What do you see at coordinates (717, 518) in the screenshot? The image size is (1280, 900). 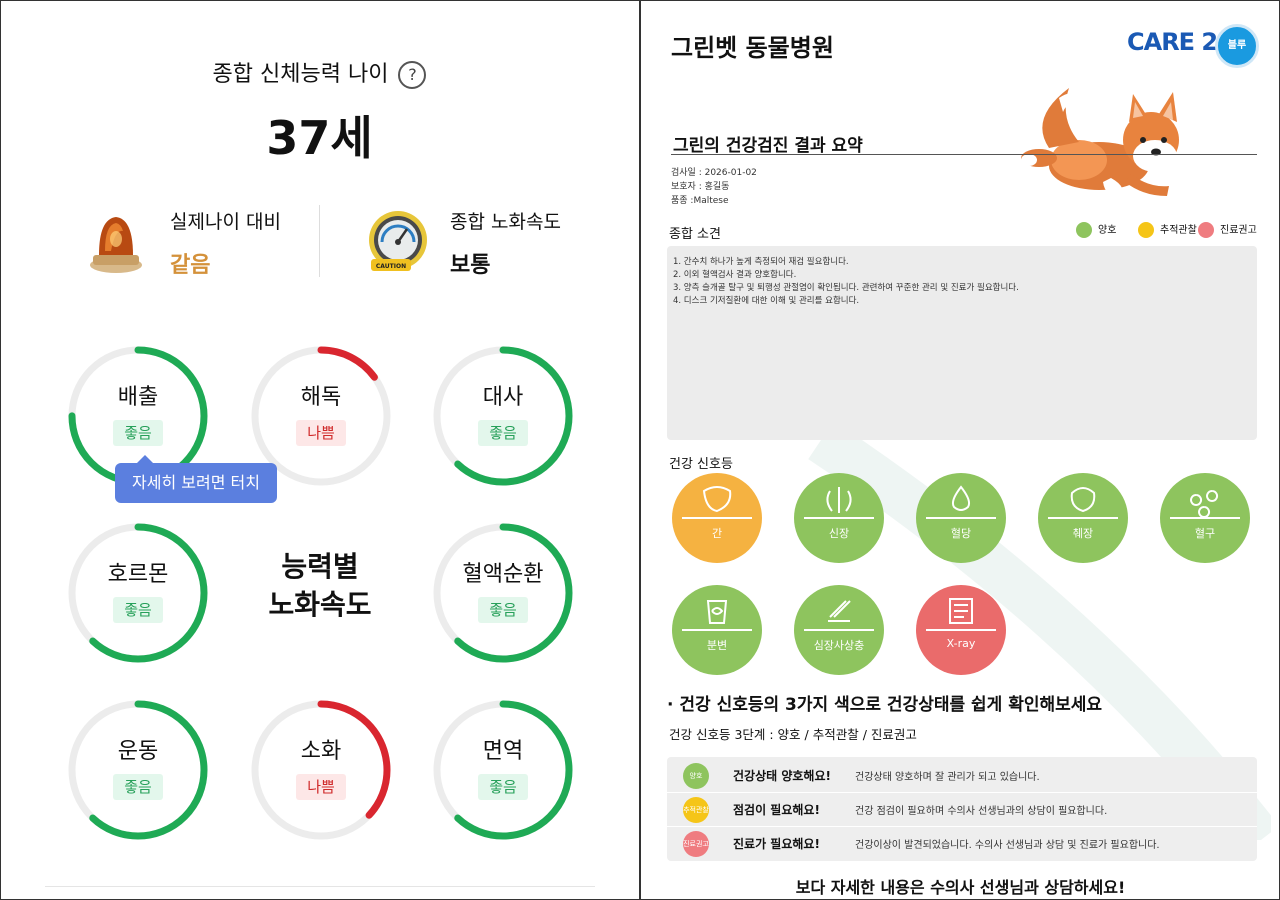 I see `signal-간: 간` at bounding box center [717, 518].